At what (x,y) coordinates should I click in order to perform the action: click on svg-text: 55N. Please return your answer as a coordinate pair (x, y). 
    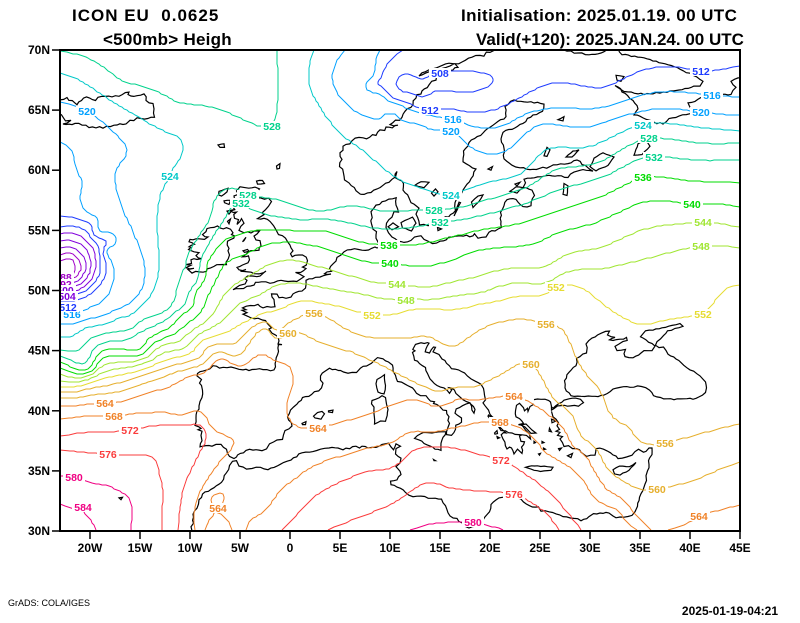
    Looking at the image, I should click on (39, 230).